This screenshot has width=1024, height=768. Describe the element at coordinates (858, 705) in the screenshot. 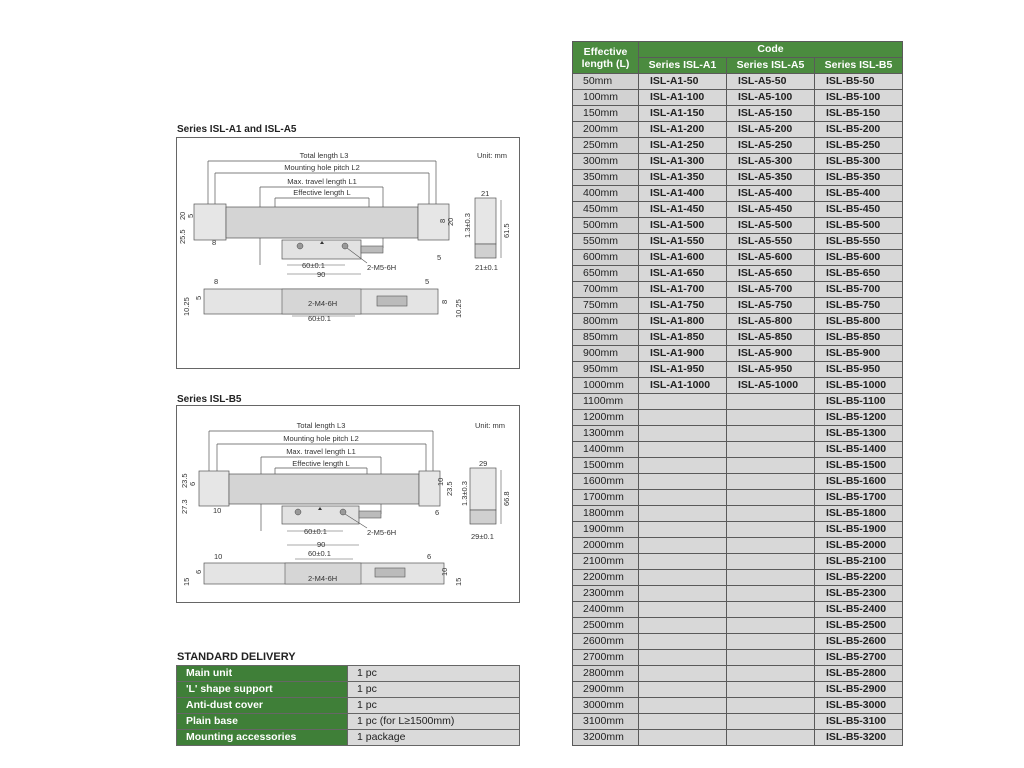

I see `code-b5-cell: ISL-B5-3000` at that location.